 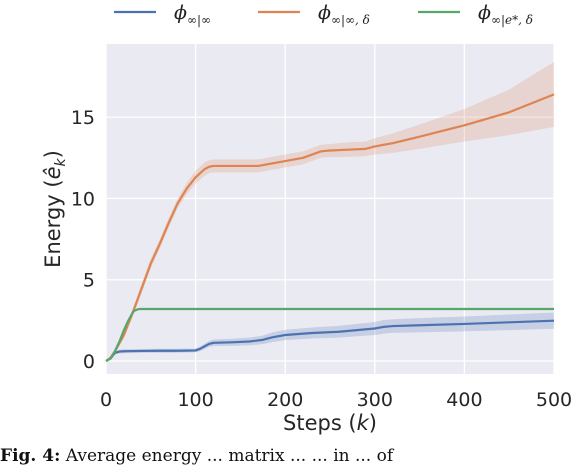 I want to click on legend-label-3: ϕ∞|e*, δ, so click(x=505, y=14).